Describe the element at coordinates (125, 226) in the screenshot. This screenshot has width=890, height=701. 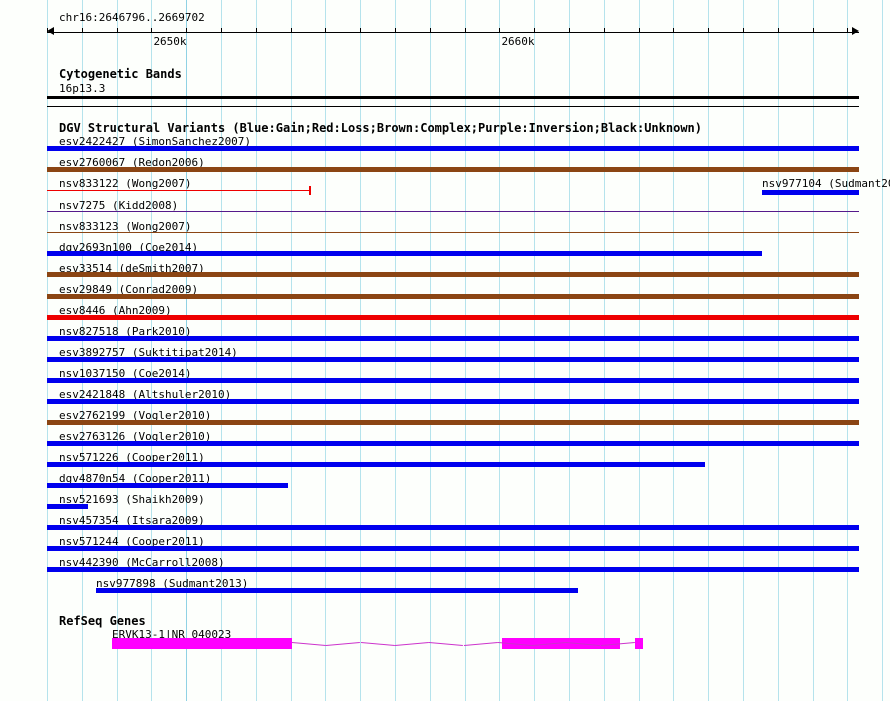
I see `variant-label: nsv833123 (Wong2007)` at that location.